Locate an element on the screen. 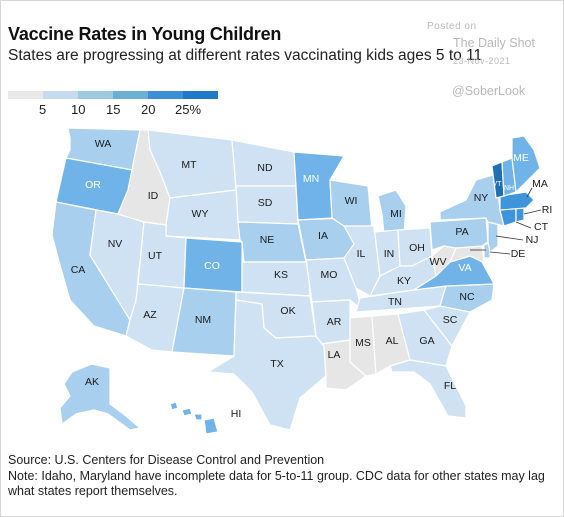 The height and width of the screenshot is (517, 564). label-DE: DE is located at coordinates (518, 254).